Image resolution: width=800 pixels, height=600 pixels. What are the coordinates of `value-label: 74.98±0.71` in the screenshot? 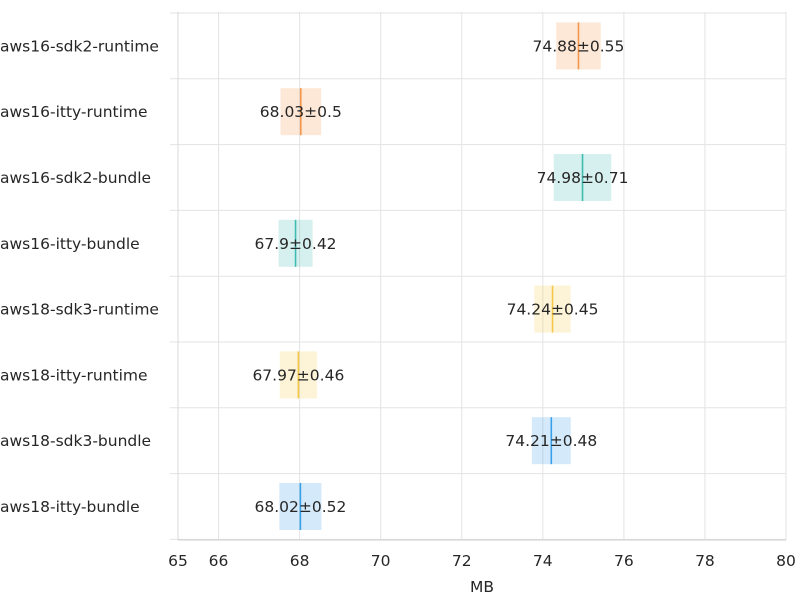 It's located at (583, 178).